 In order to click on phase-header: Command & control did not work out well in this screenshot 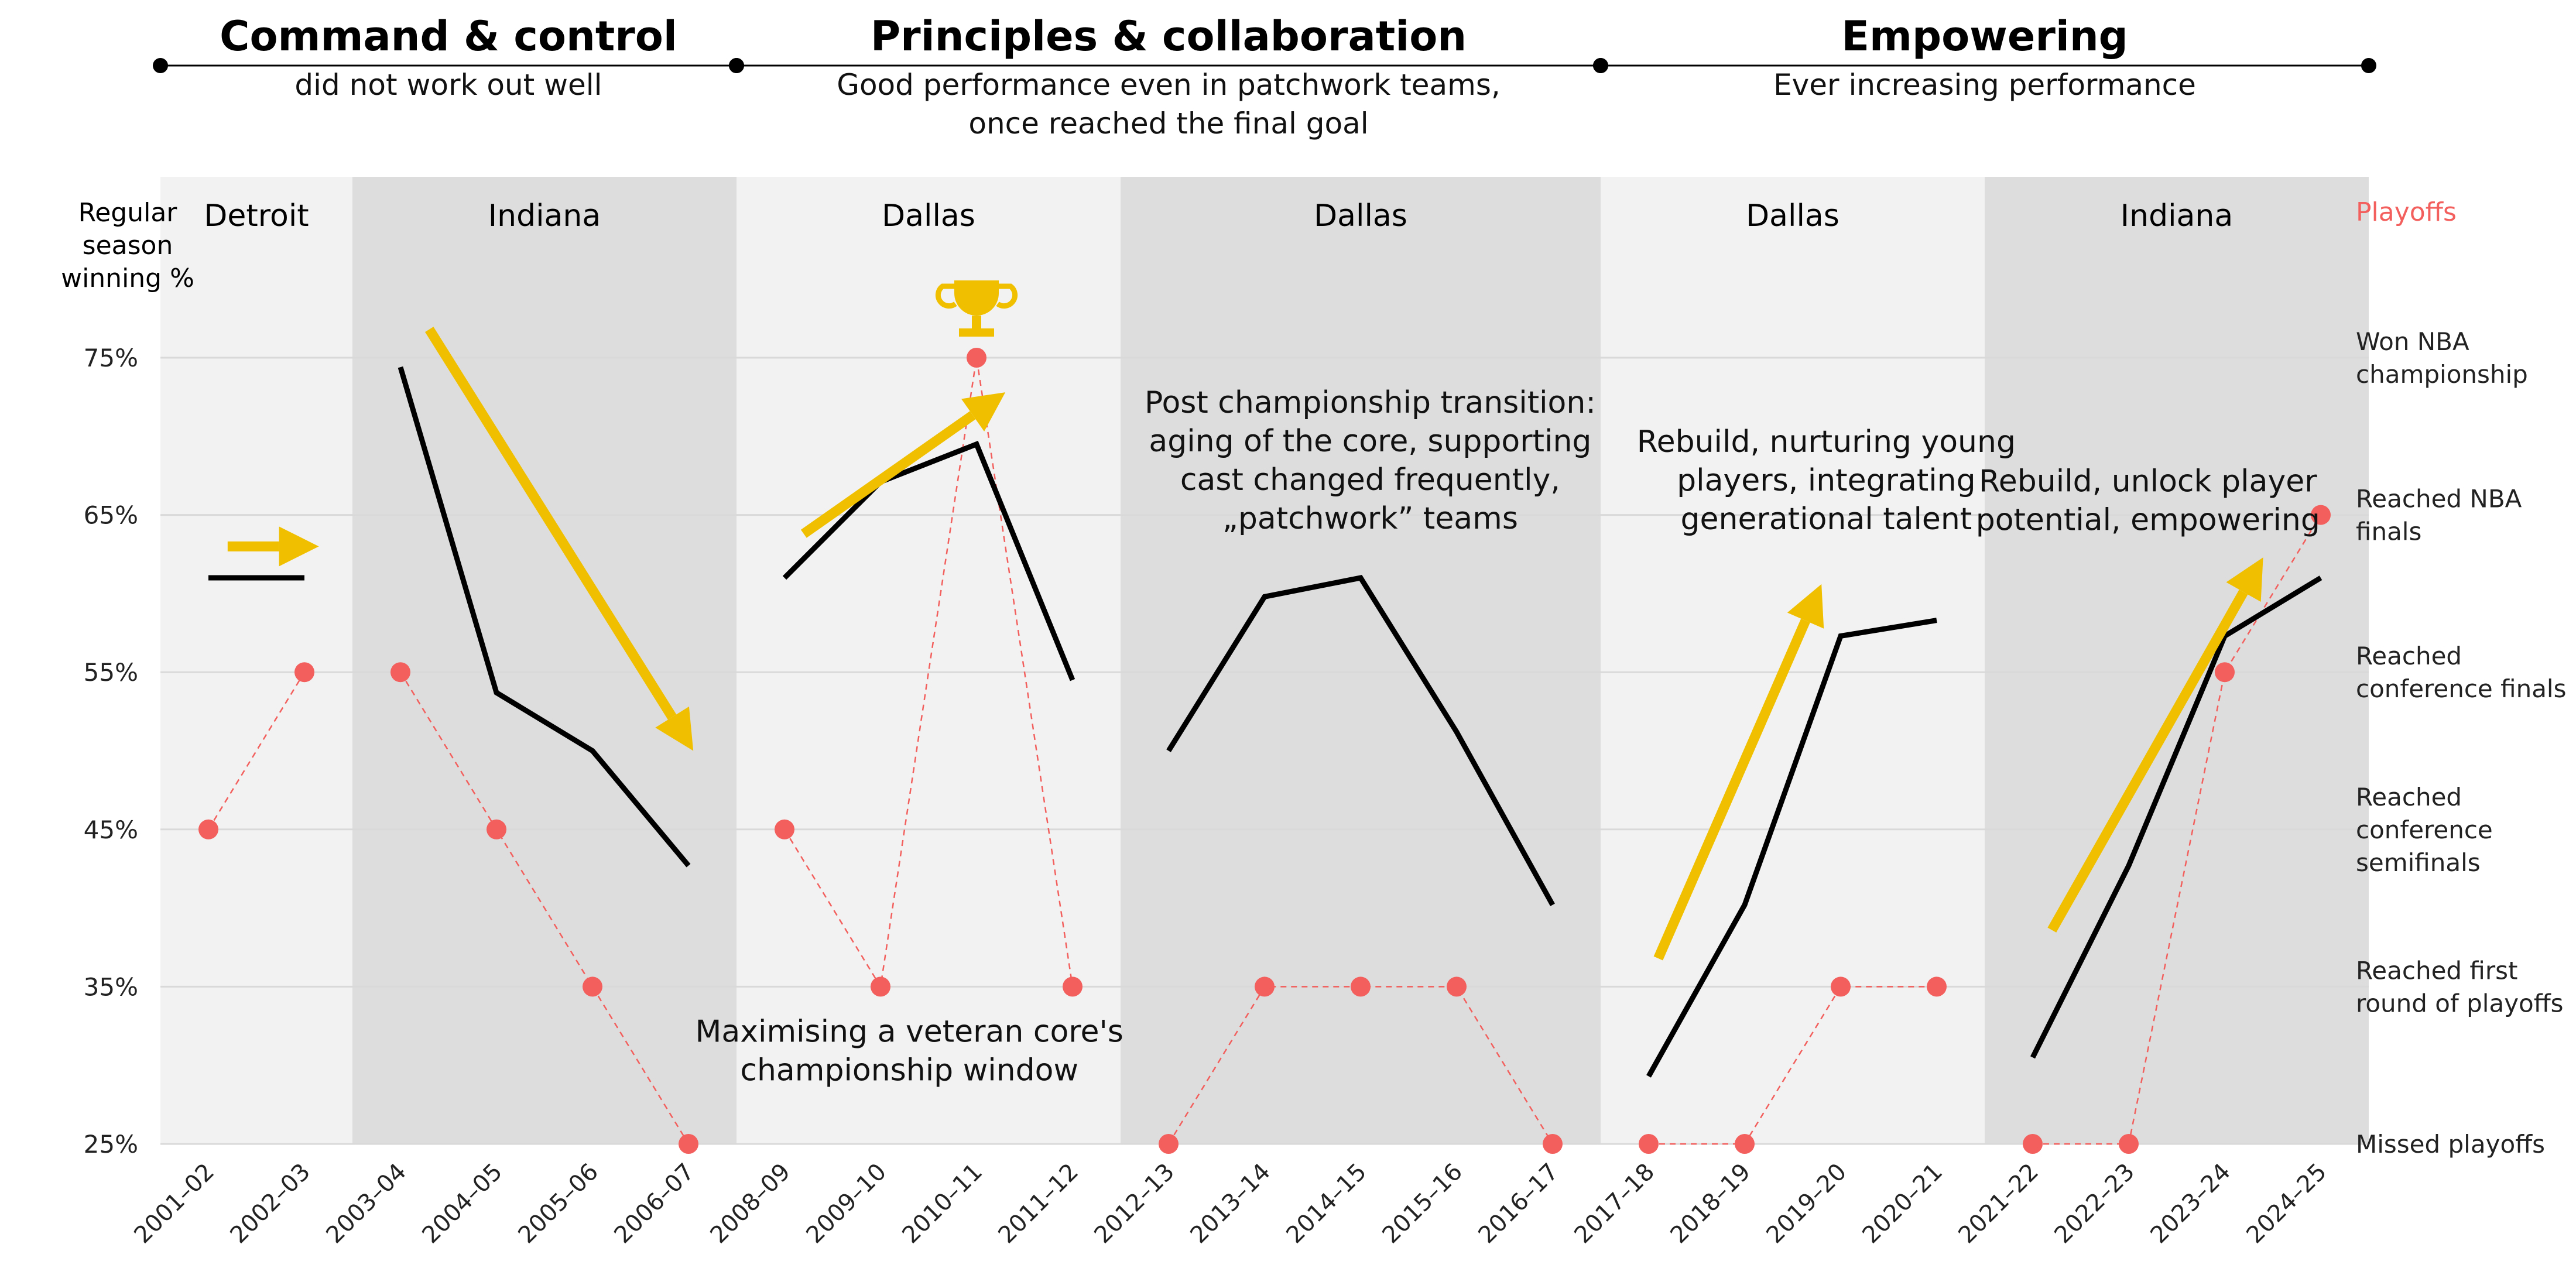, I will do `click(448, 57)`.